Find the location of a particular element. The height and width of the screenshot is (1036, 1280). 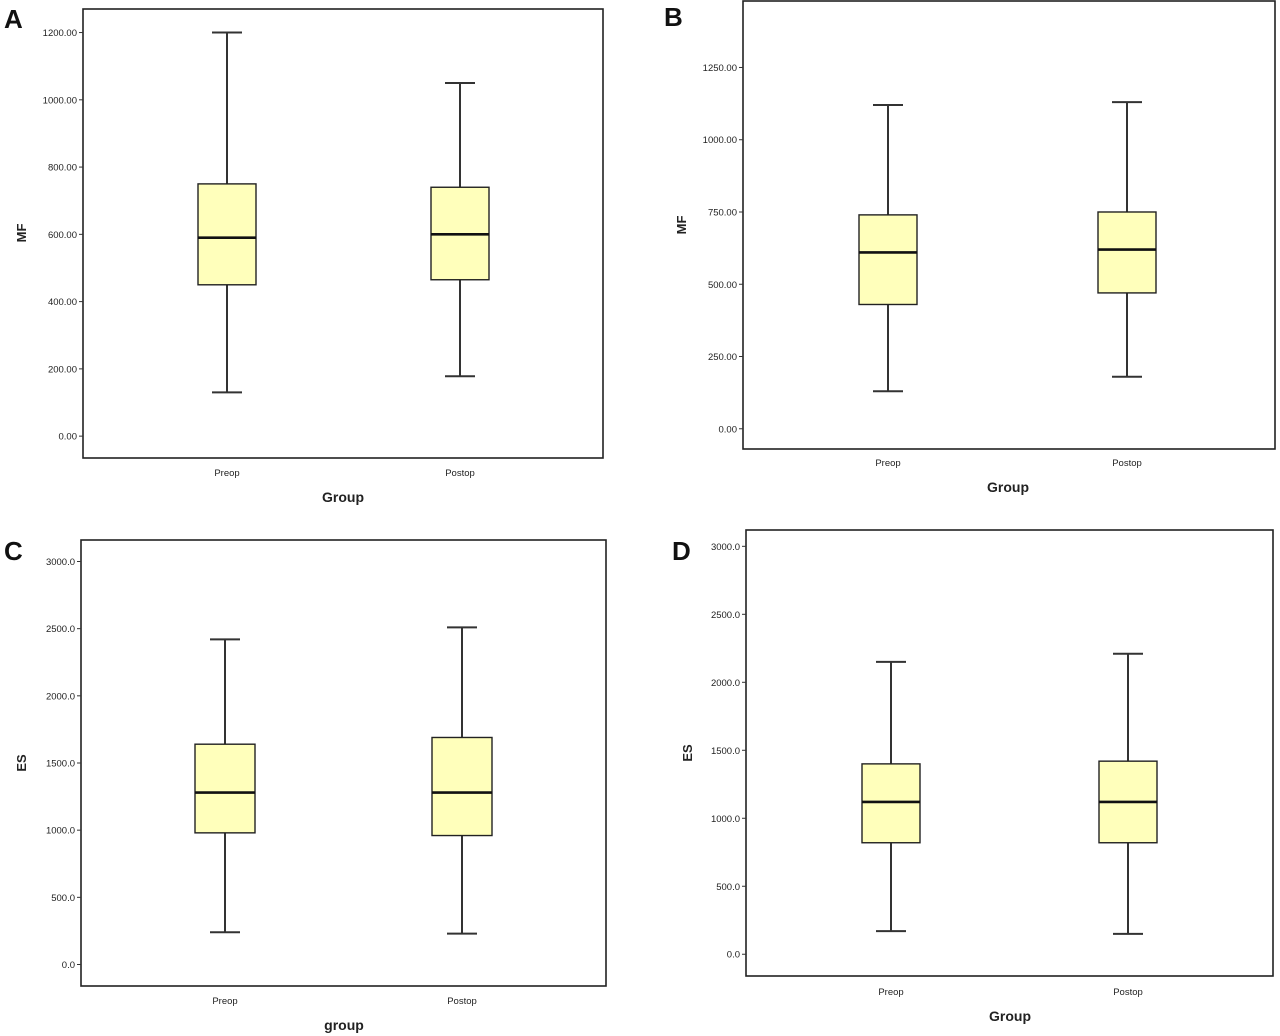

y-tick-label: 600.00 is located at coordinates (62, 235).